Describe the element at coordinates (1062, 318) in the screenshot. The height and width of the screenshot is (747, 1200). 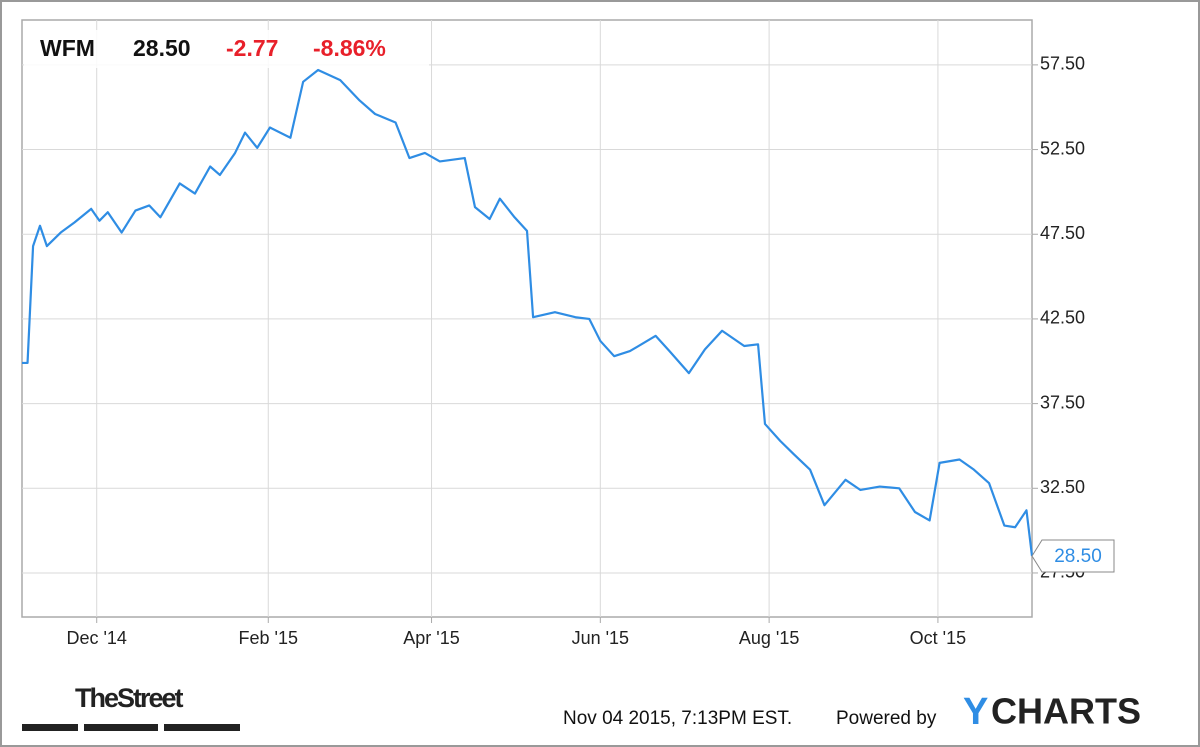
I see `y-tick-label: 42.50` at that location.